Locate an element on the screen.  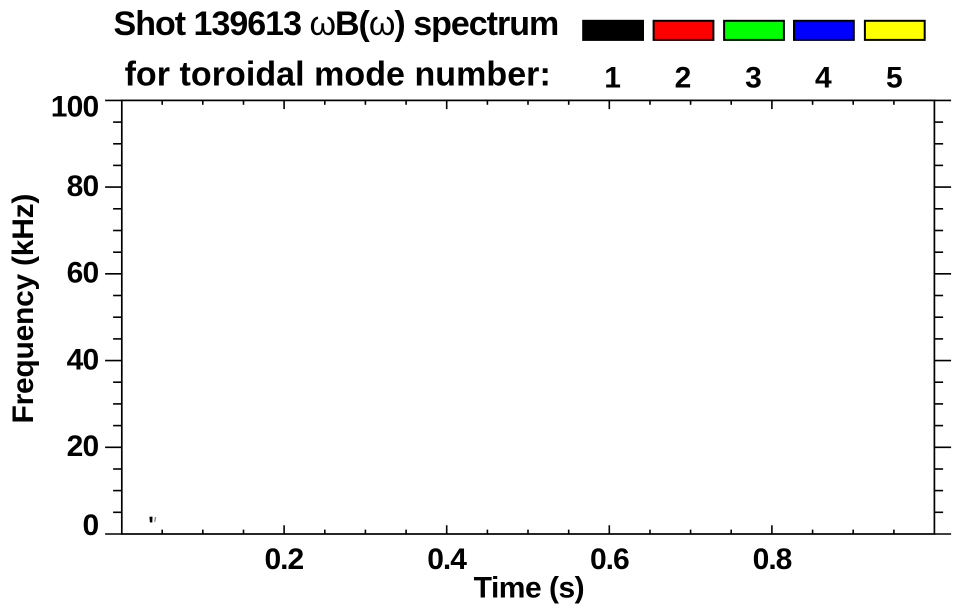
svg-text: for toroidal mode number: is located at coordinates (338, 75).